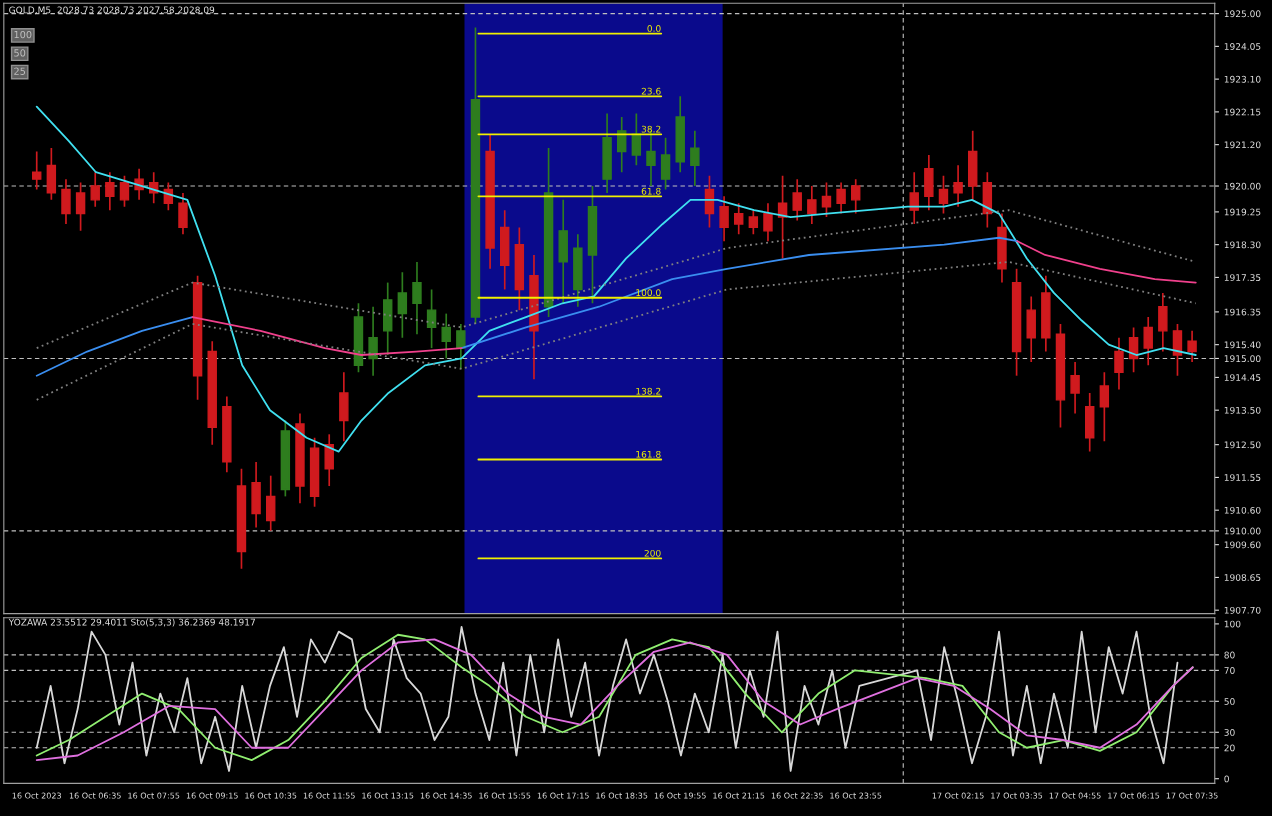  What do you see at coordinates (23, 34) in the screenshot?
I see `annotation: 100` at bounding box center [23, 34].